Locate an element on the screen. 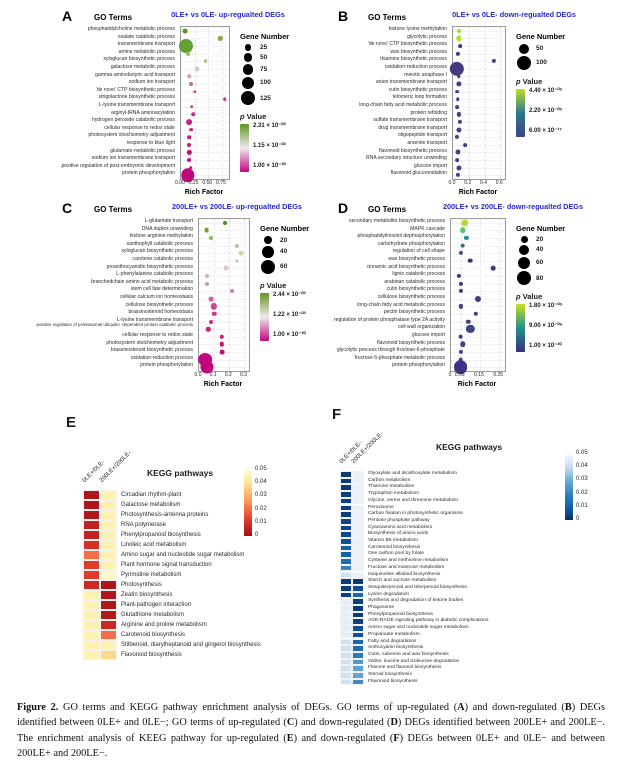 This screenshot has width=621, height=768. kegg-pathways-title: KEGG pathways is located at coordinates (469, 447).